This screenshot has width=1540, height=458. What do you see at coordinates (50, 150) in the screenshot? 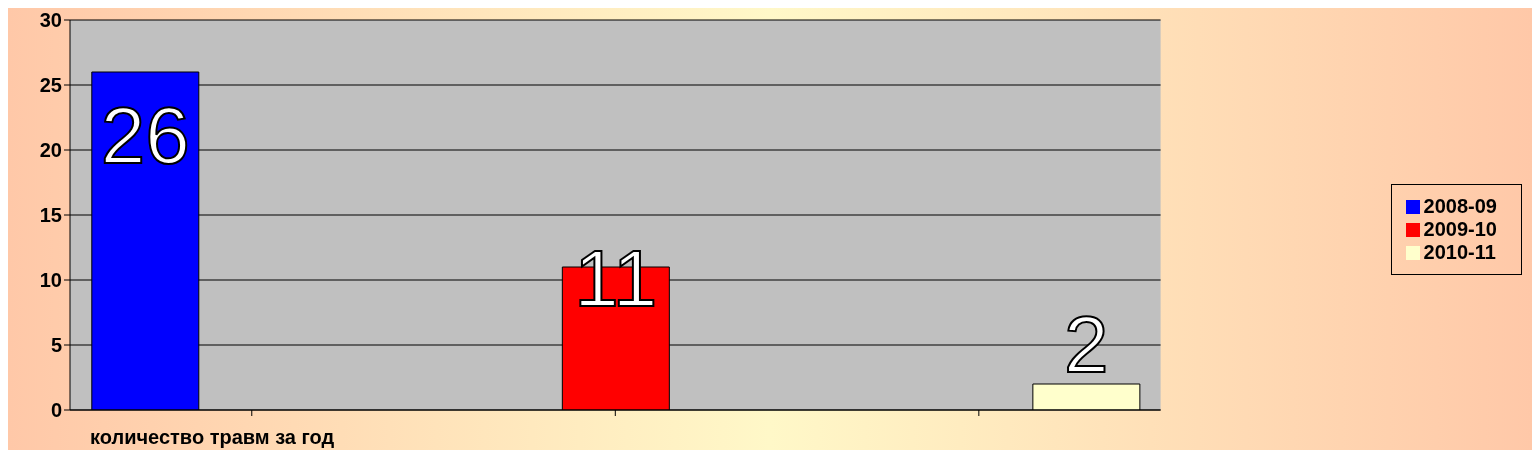
I see `y-tick-label: 20` at bounding box center [50, 150].